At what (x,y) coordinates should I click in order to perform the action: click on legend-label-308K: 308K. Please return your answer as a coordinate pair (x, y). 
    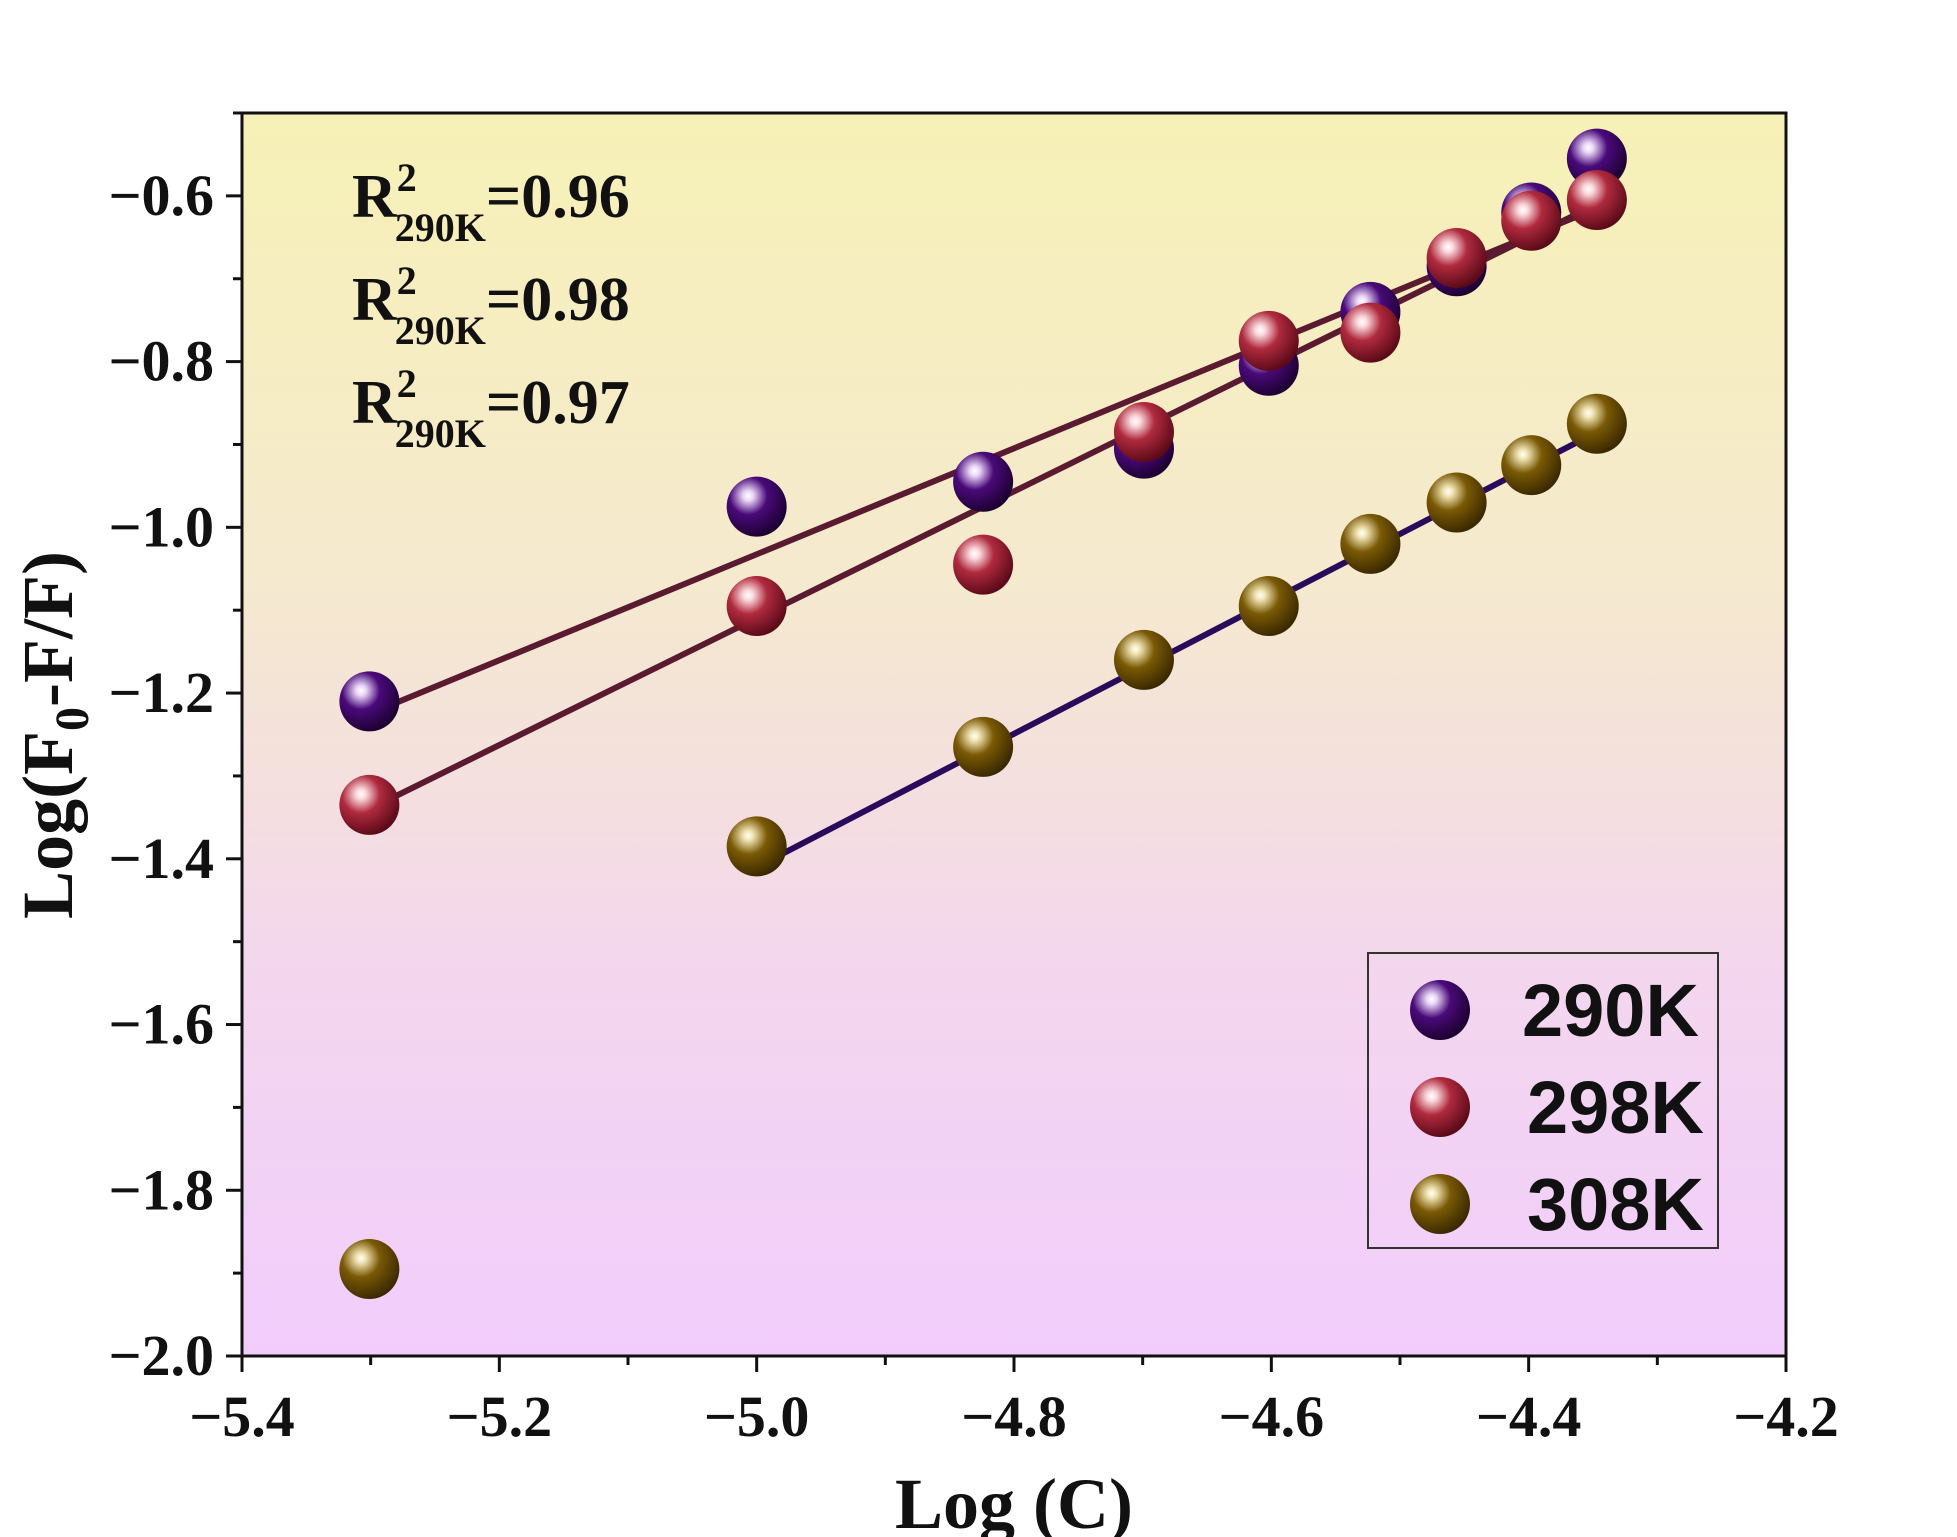
    Looking at the image, I should click on (1615, 1204).